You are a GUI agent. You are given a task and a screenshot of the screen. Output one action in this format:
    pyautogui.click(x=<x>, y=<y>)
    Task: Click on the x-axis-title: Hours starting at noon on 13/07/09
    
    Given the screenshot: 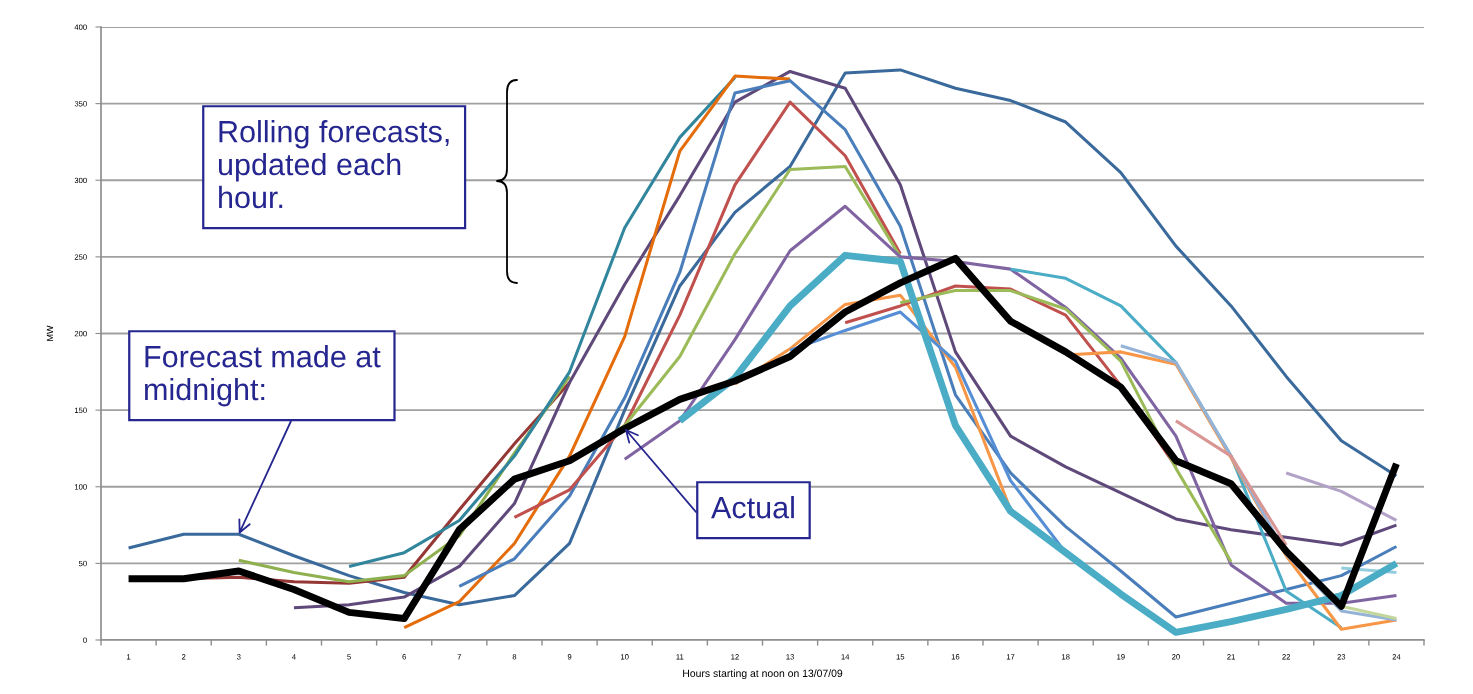 What is the action you would take?
    pyautogui.click(x=763, y=674)
    